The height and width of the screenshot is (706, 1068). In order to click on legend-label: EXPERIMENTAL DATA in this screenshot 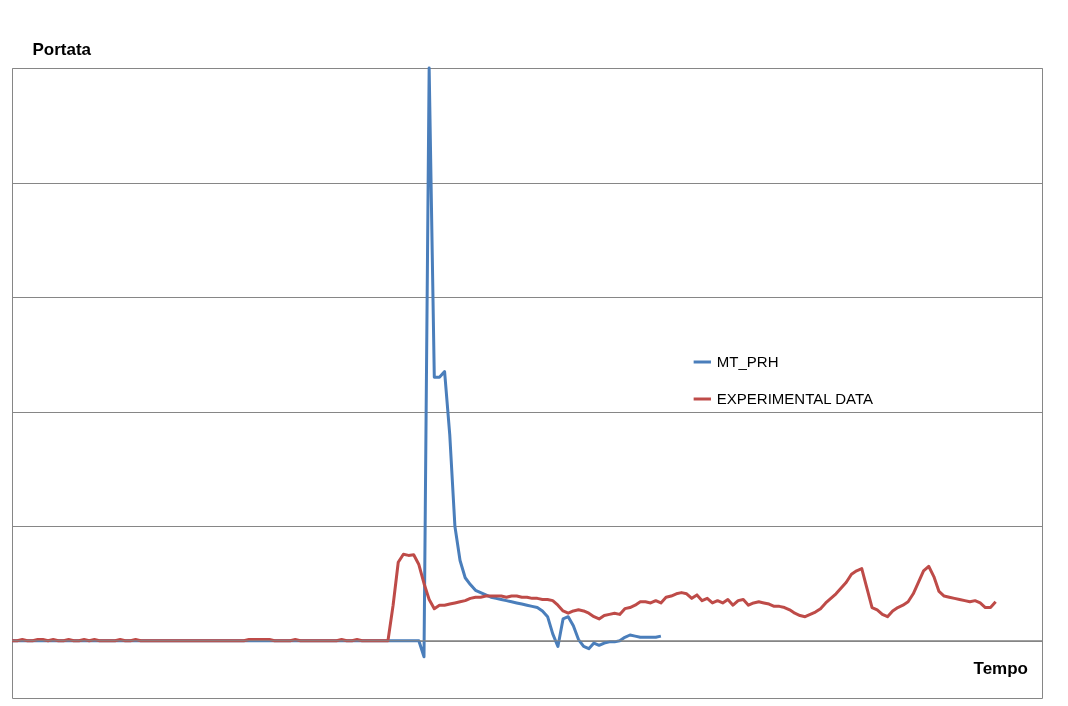, I will do `click(794, 398)`.